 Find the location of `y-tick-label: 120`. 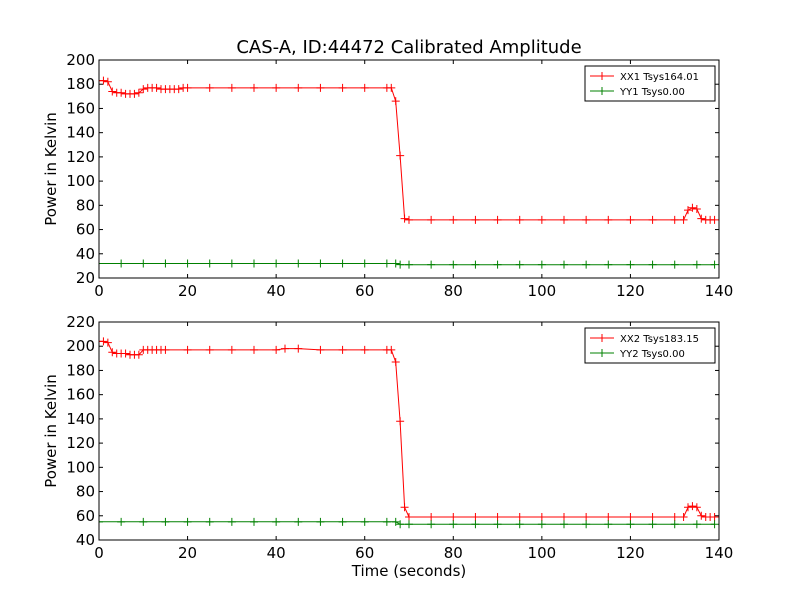

y-tick-label: 120 is located at coordinates (80, 443).